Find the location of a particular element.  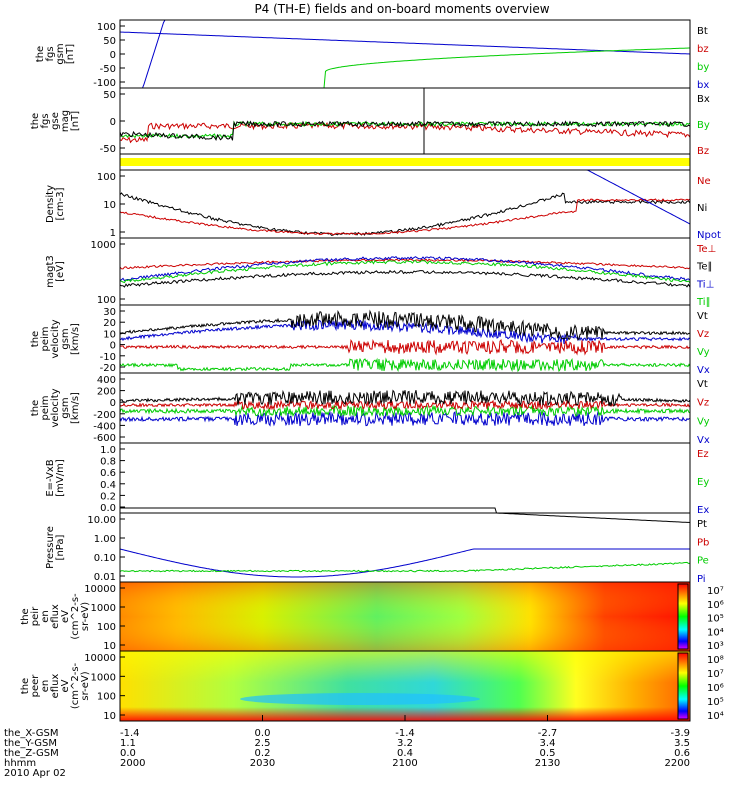

series-bz-line is located at coordinates (405, 132).